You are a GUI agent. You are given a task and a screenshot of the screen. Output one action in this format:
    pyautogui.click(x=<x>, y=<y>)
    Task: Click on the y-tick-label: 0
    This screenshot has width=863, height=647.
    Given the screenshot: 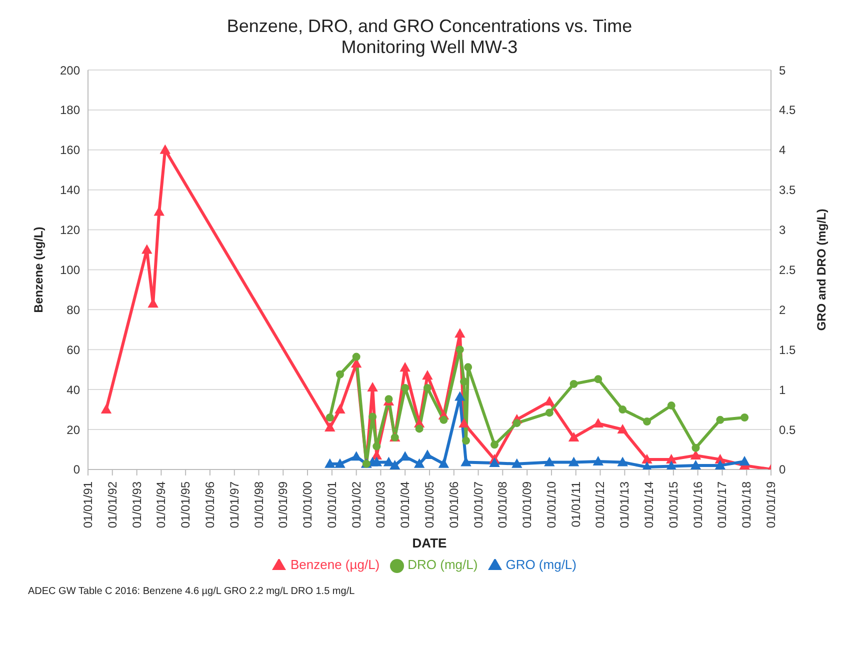 What is the action you would take?
    pyautogui.click(x=76, y=469)
    